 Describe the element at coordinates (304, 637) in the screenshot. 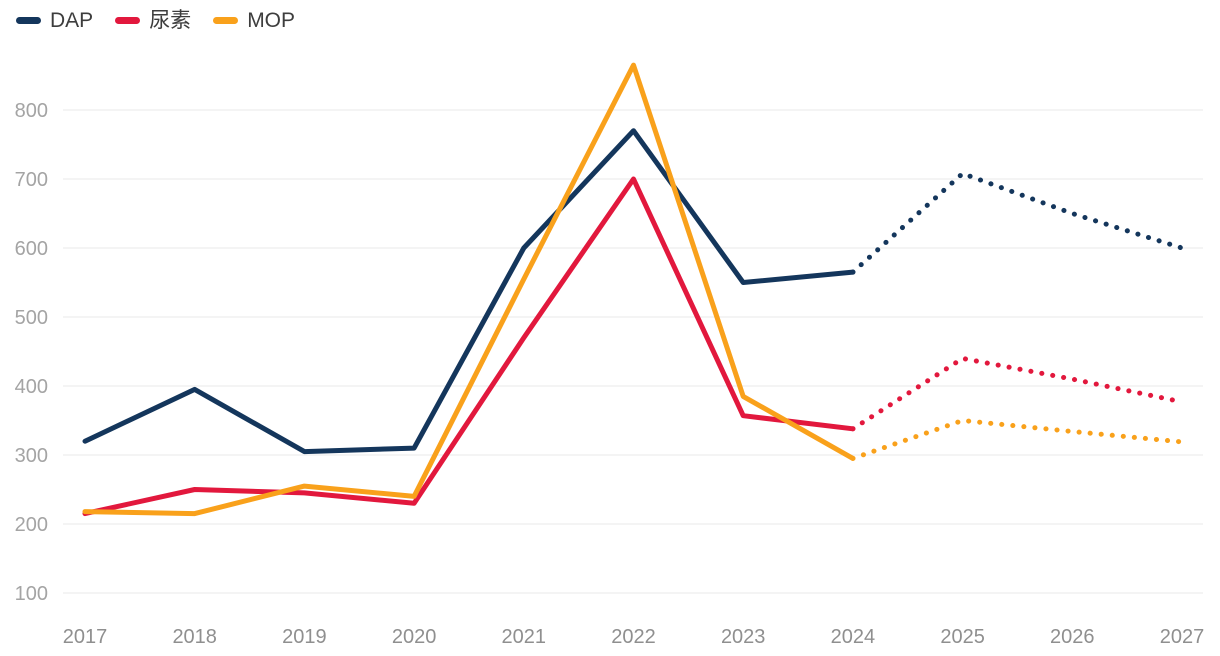

I see `x-axis-tick-label: 2019` at that location.